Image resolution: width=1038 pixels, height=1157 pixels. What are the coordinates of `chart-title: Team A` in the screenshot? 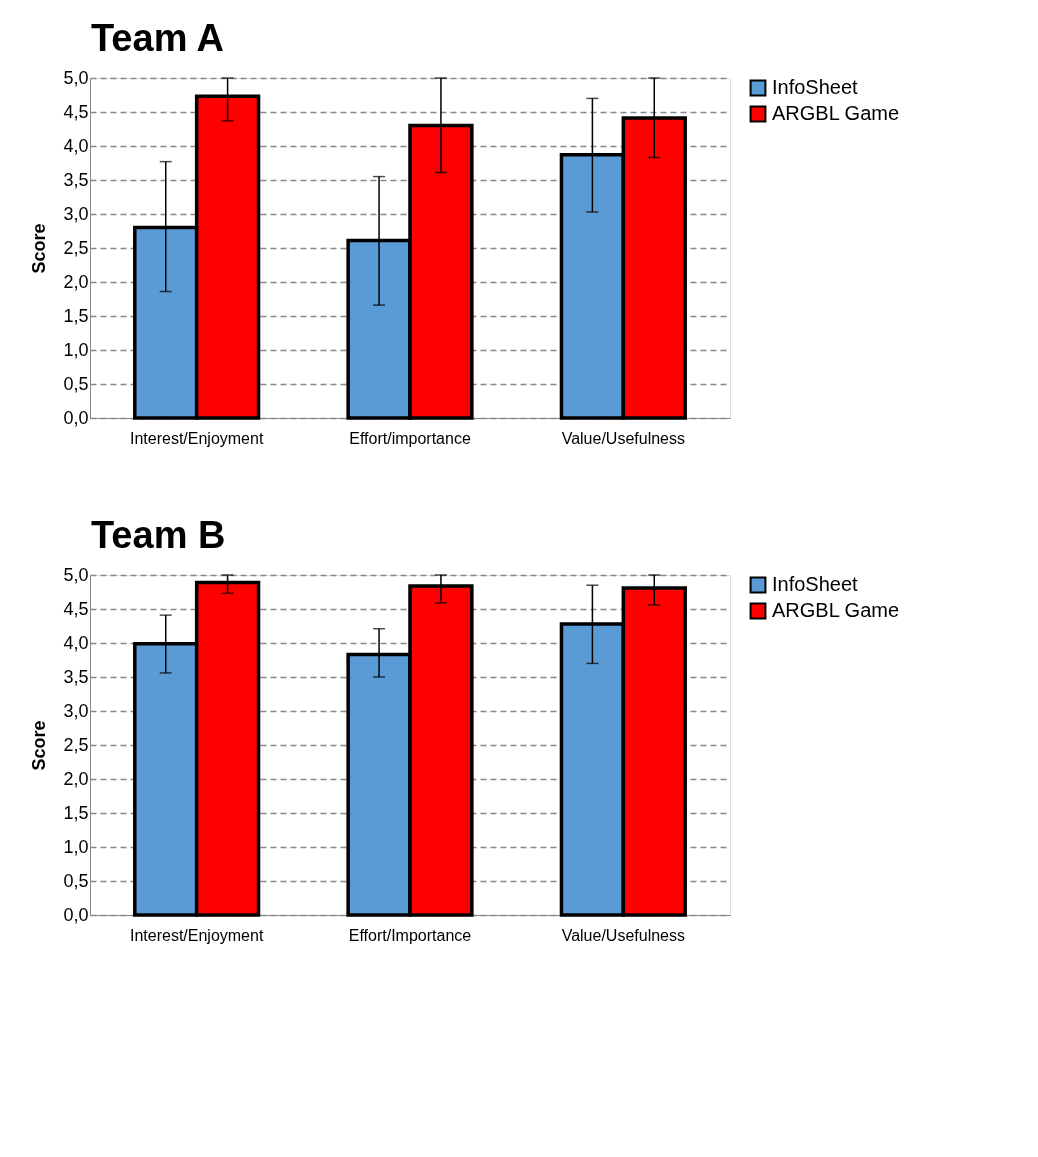 It's located at (157, 38).